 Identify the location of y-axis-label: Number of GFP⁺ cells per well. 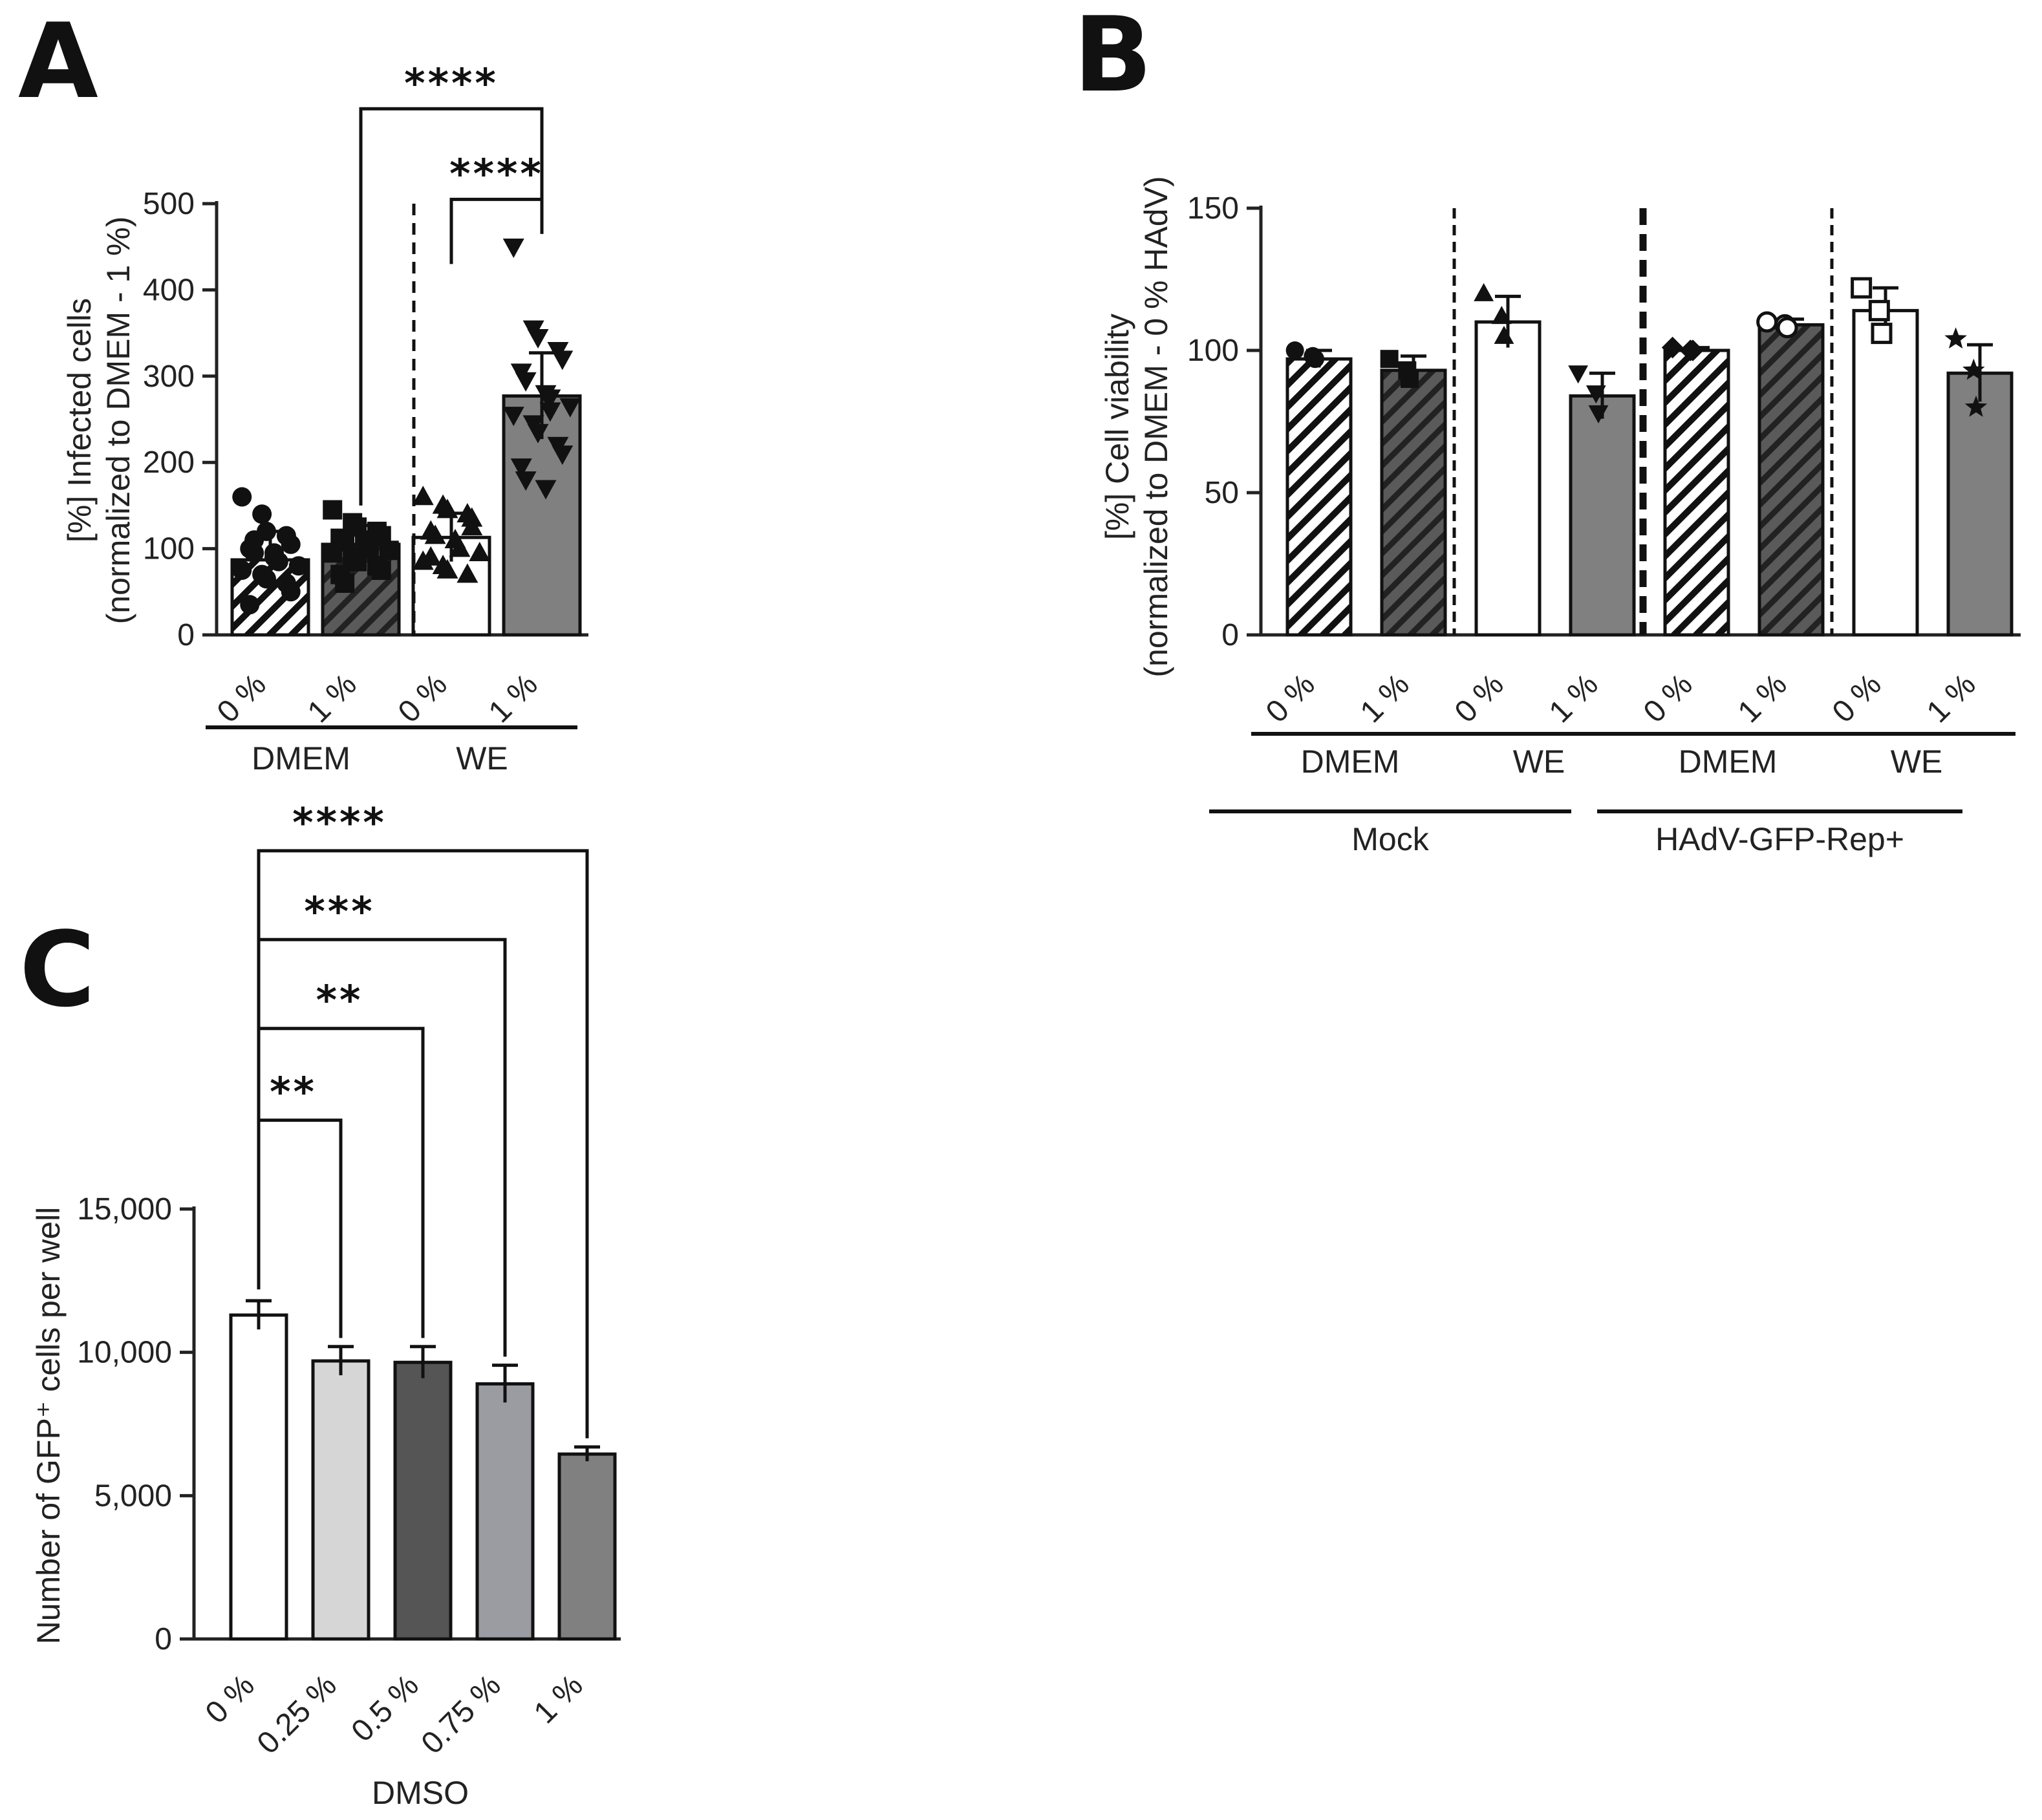
(48, 1426).